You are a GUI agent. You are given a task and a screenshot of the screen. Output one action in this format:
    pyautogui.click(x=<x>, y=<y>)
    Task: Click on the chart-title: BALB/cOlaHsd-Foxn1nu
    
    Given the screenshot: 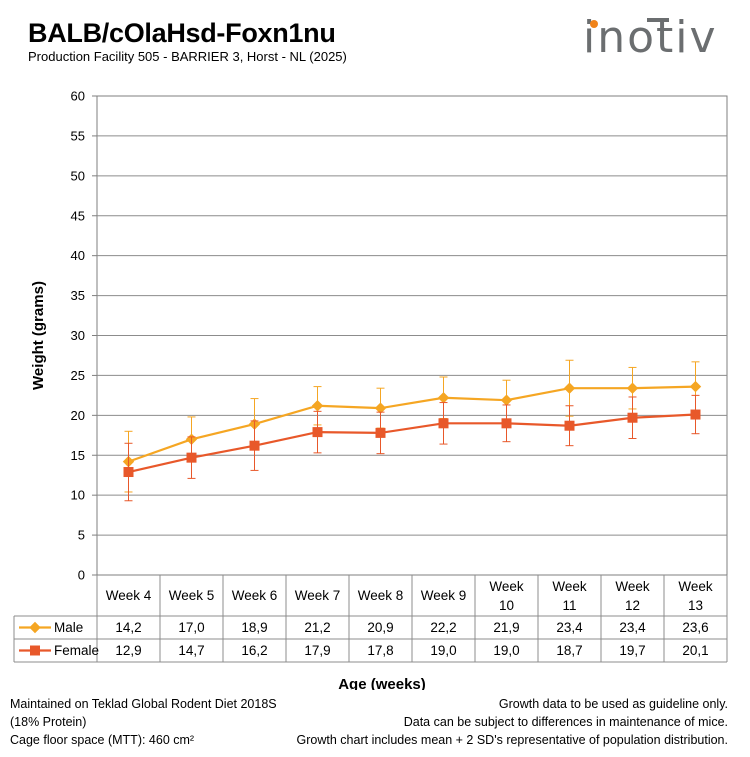 What is the action you would take?
    pyautogui.click(x=182, y=33)
    